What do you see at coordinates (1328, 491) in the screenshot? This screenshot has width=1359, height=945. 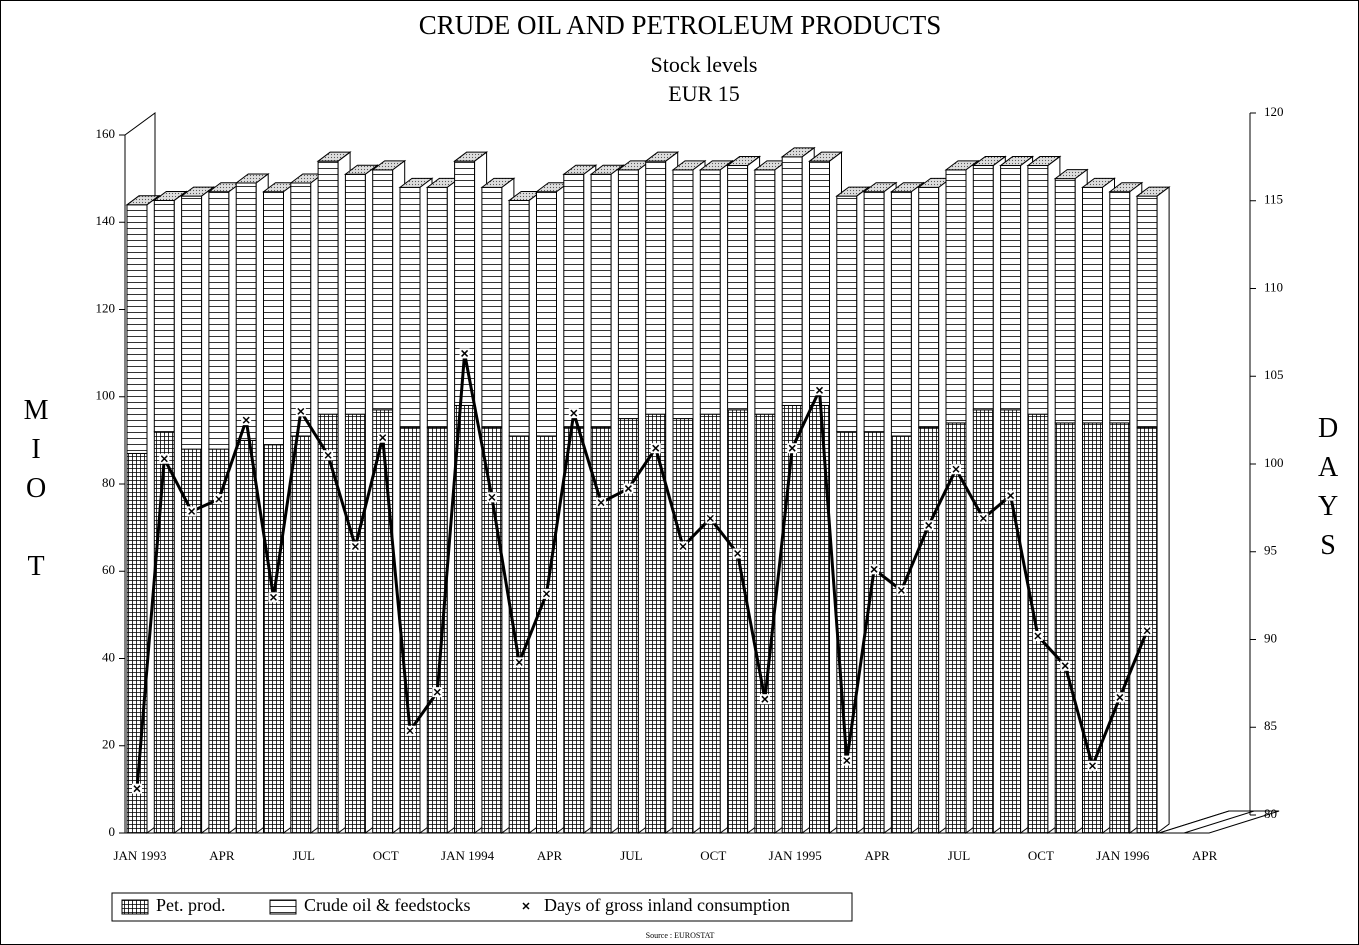 I see `y2-axis-label: DAYS` at bounding box center [1328, 491].